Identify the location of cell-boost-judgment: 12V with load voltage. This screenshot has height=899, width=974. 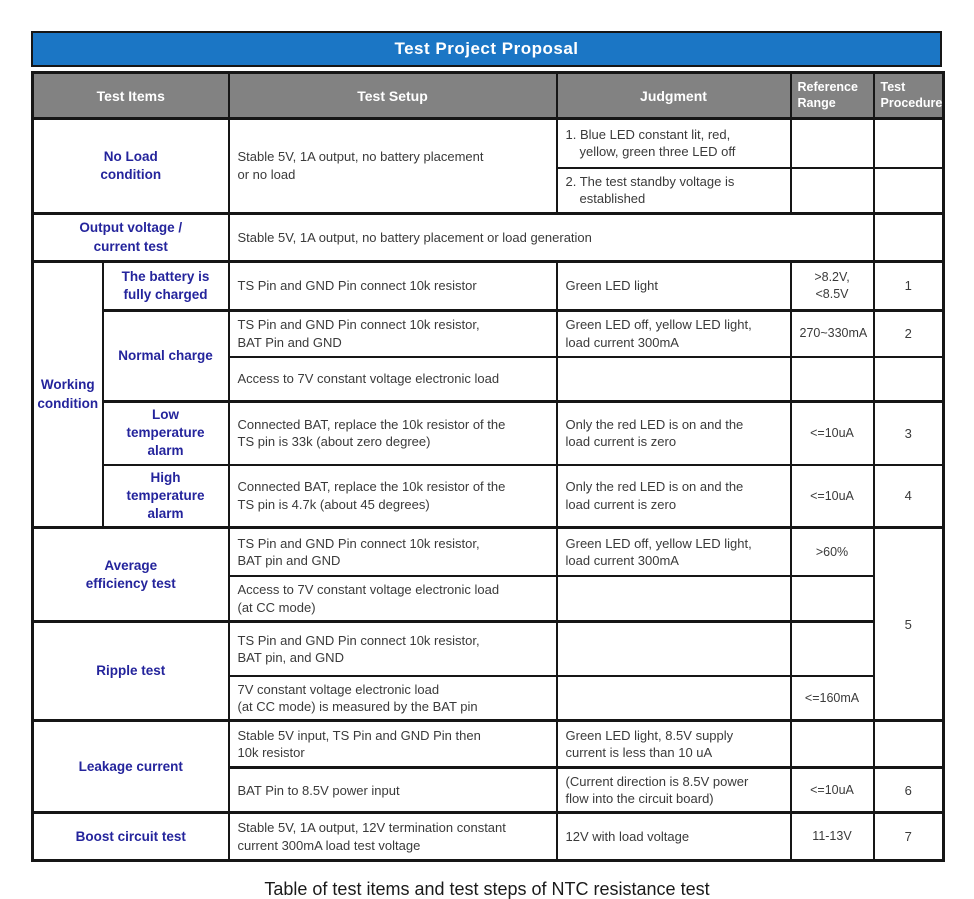
(673, 836).